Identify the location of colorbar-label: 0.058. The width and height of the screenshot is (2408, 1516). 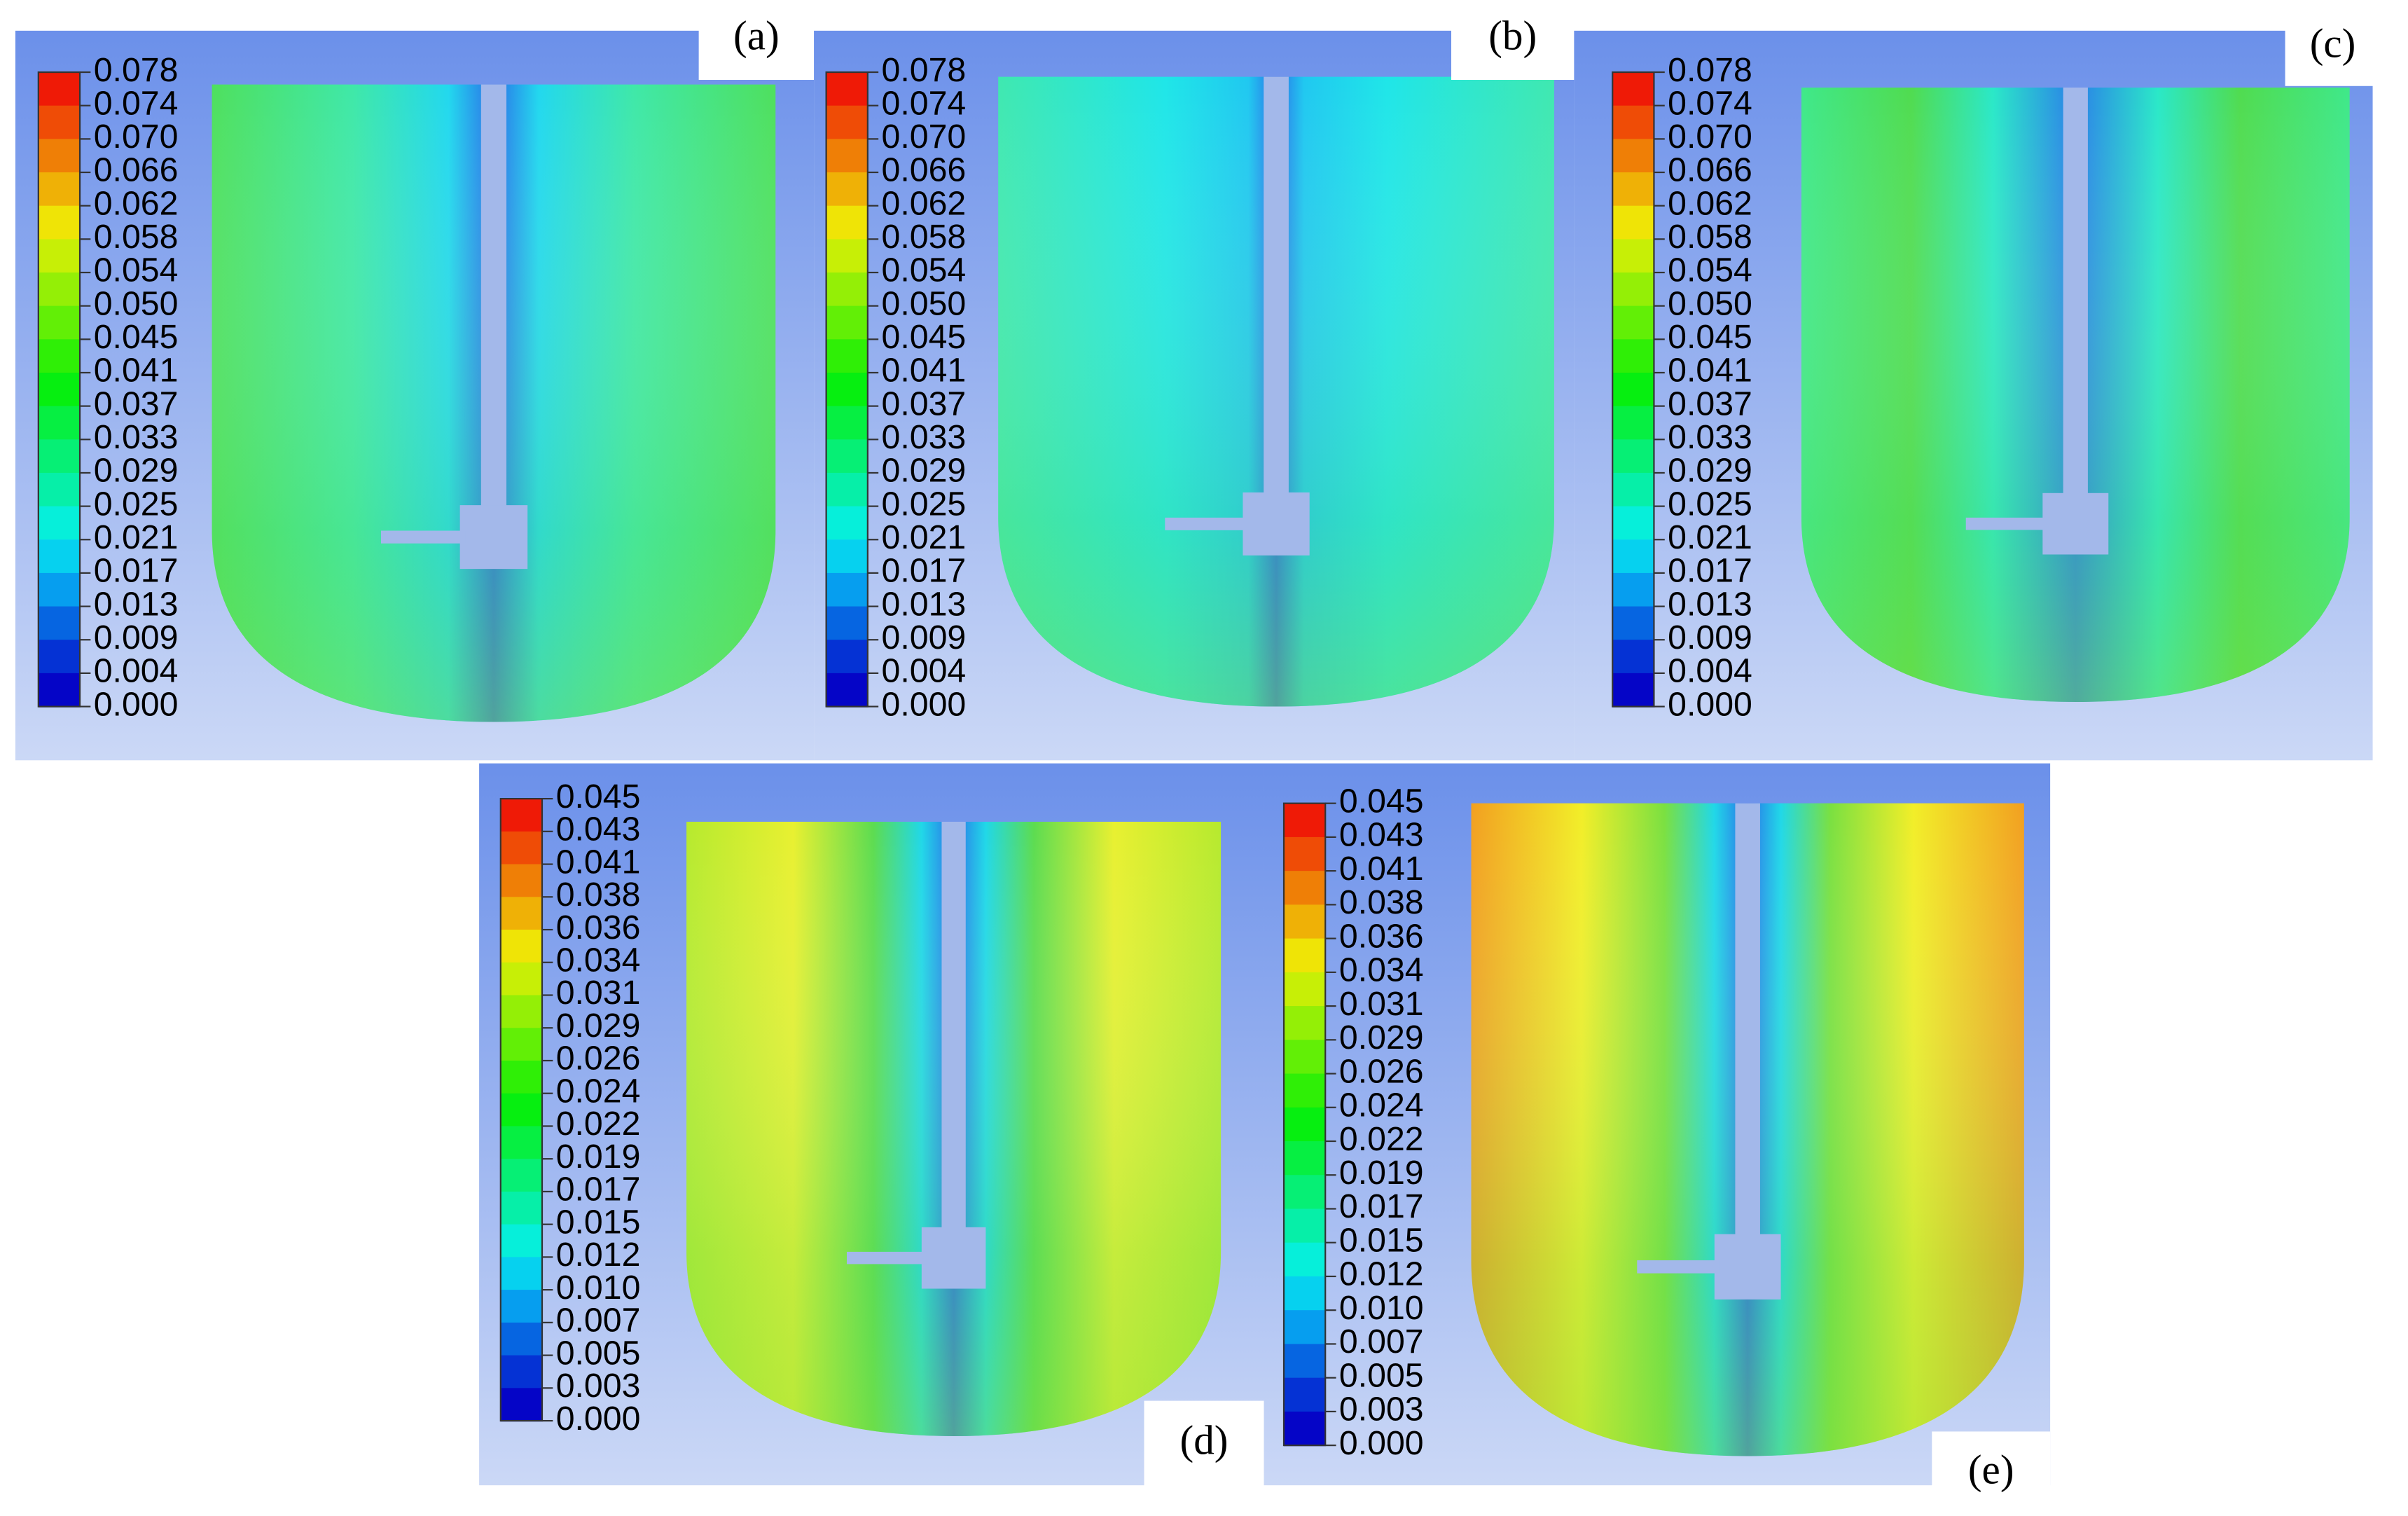
(1710, 237).